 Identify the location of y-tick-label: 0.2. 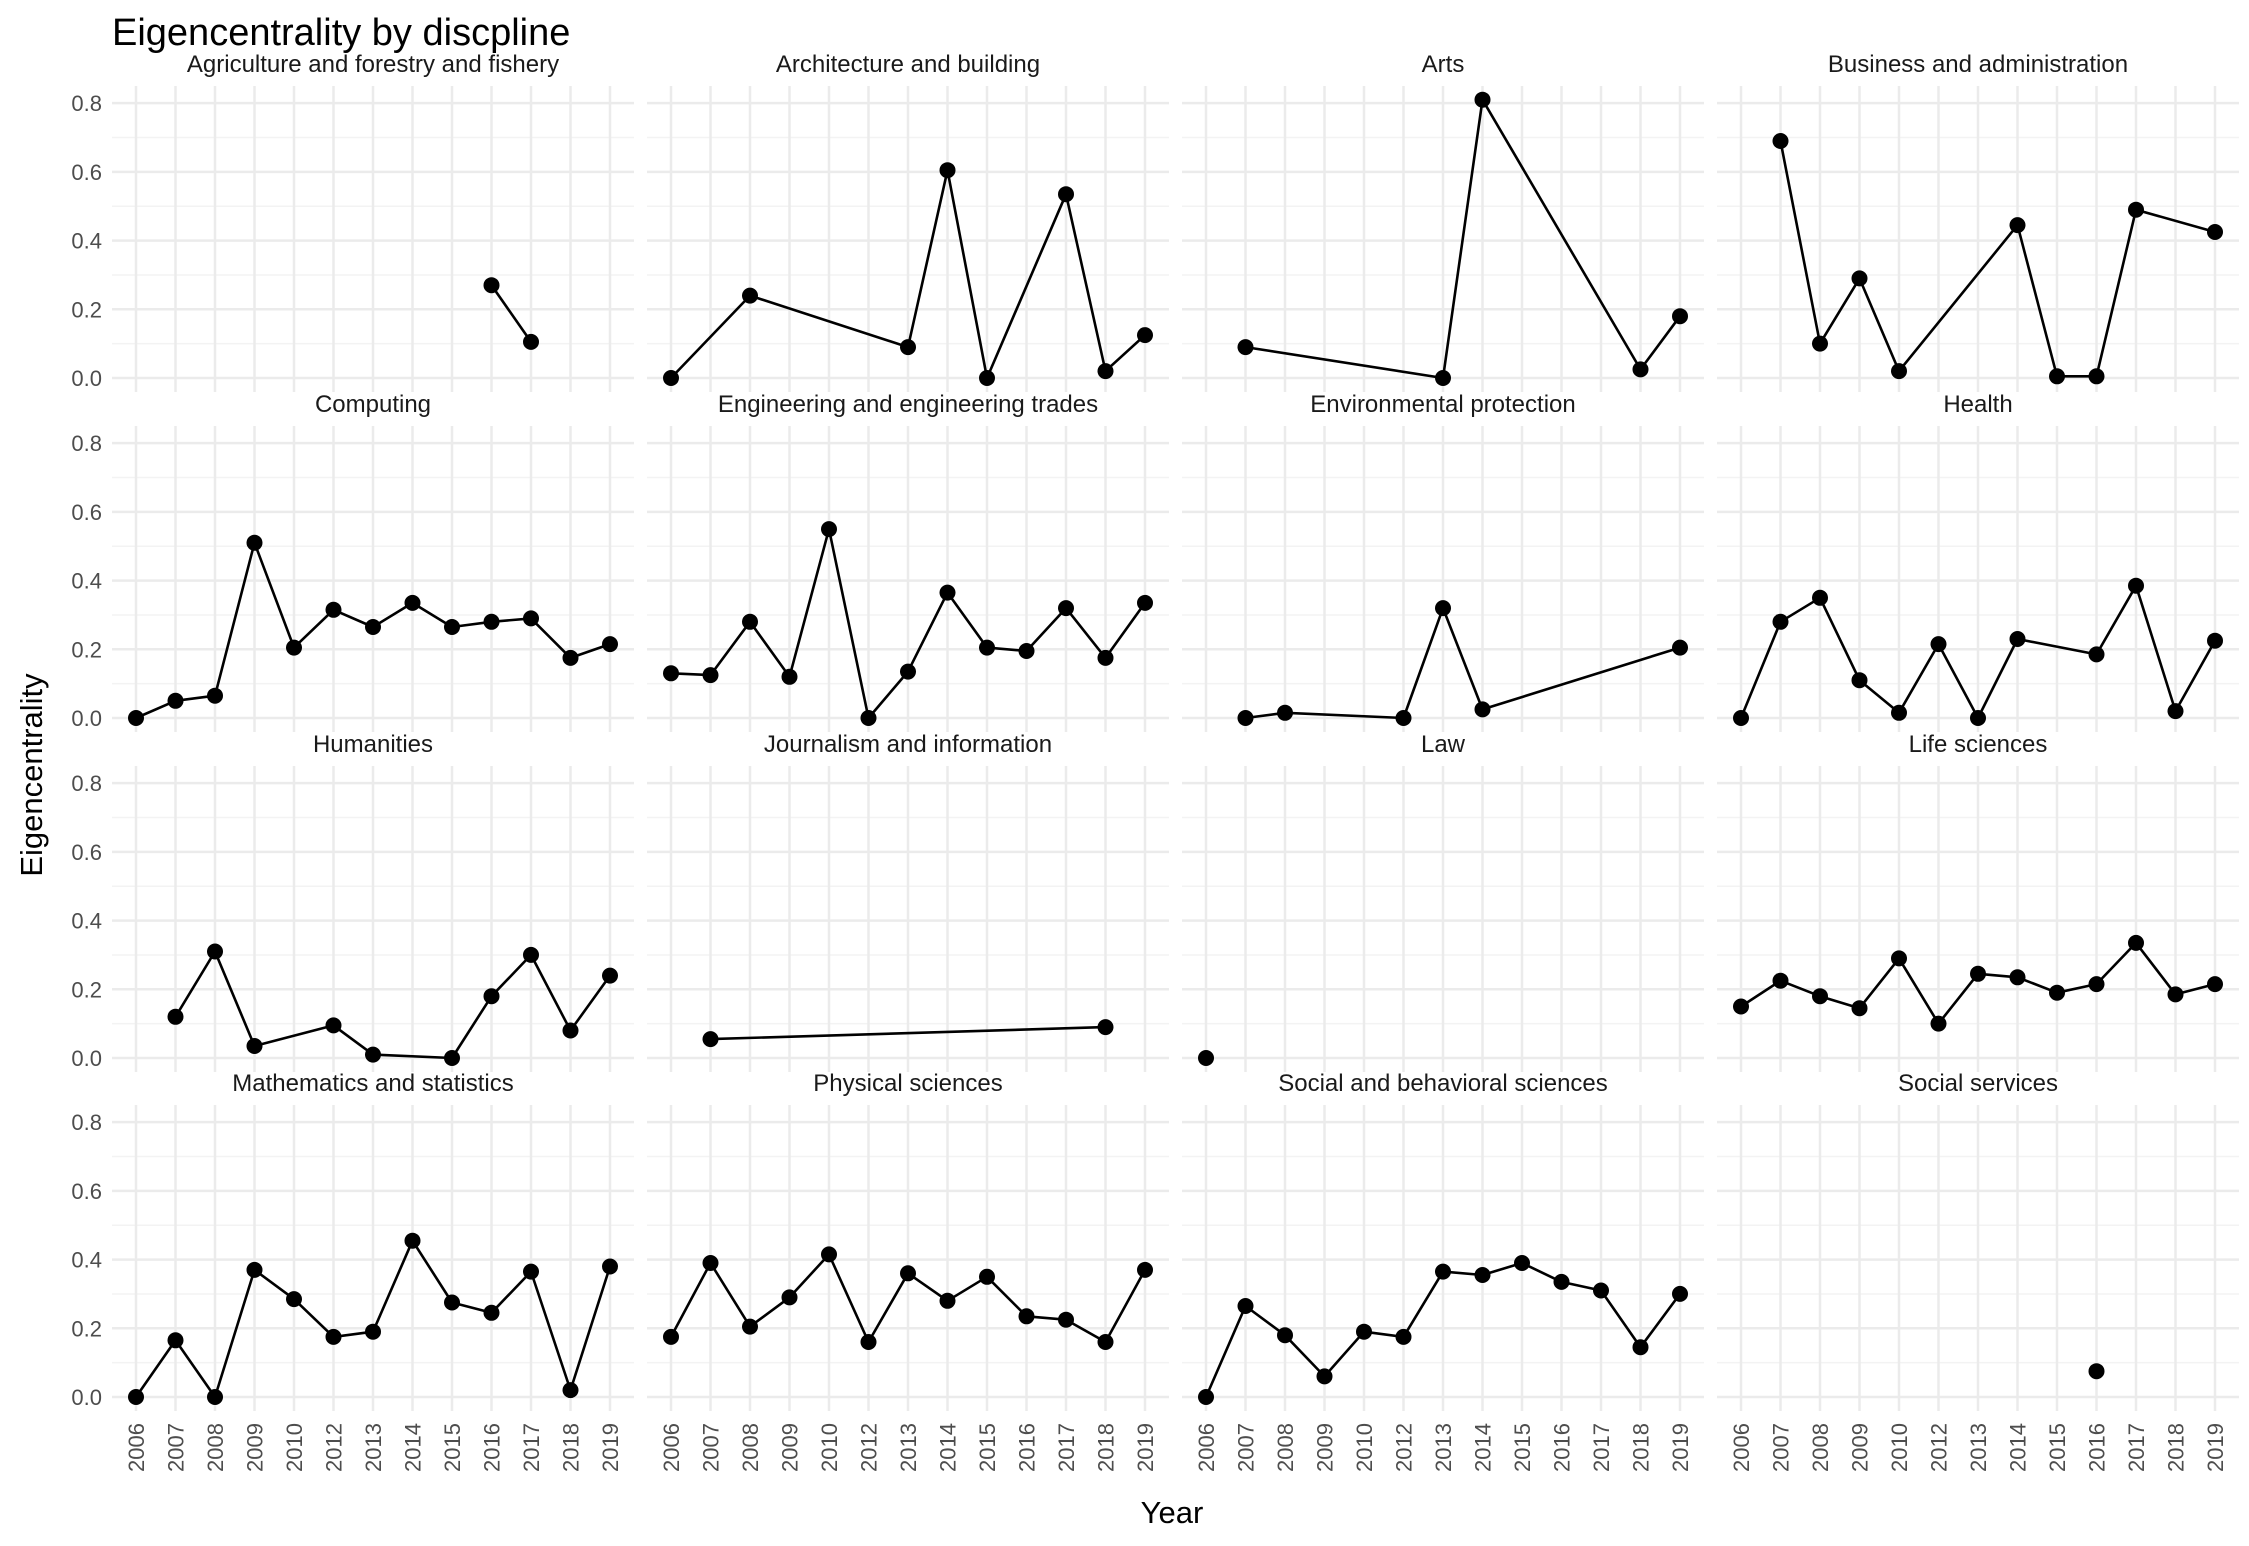
(86, 1328).